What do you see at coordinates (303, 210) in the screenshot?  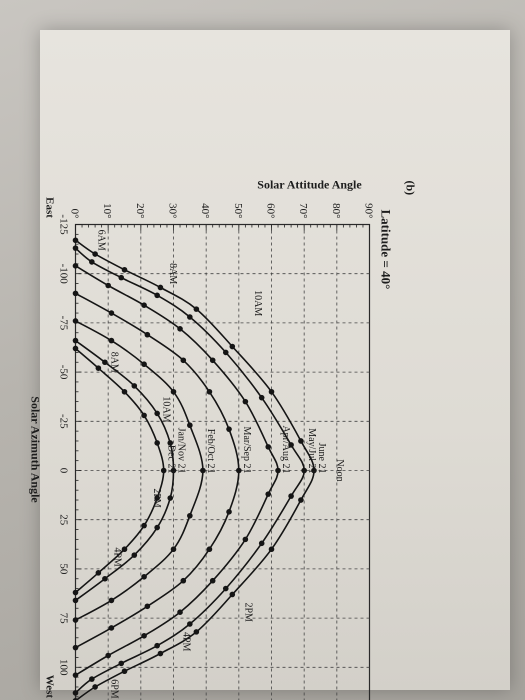 I see `y-tick-label: 70°` at bounding box center [303, 210].